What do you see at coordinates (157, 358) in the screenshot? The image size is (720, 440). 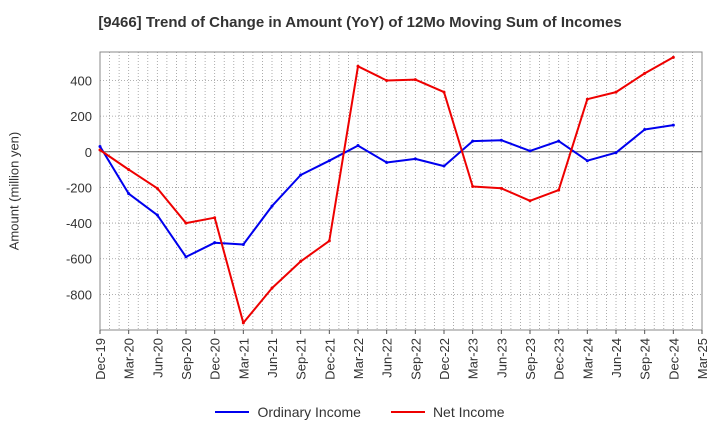 I see `x-tick-label: Jun-20` at bounding box center [157, 358].